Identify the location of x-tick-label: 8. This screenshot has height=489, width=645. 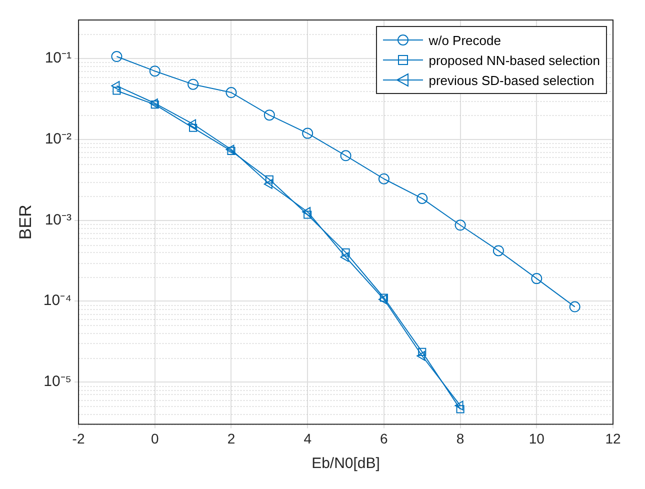
(460, 438).